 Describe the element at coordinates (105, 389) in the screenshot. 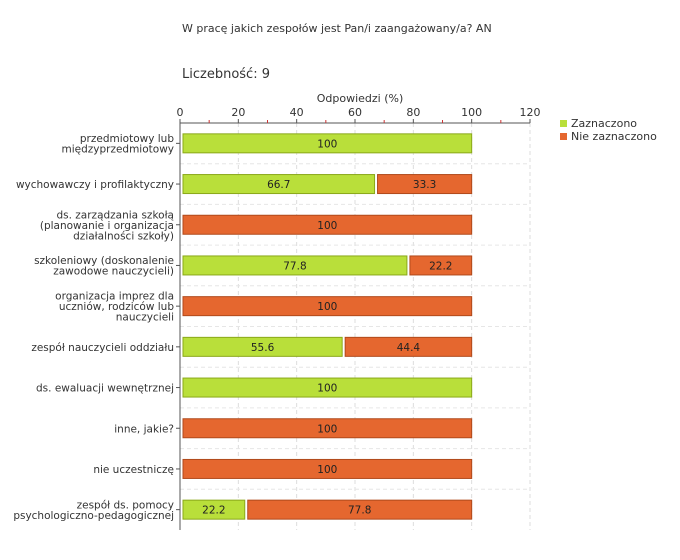

I see `category-label: ds. ewaluacji wewnętrznej` at that location.